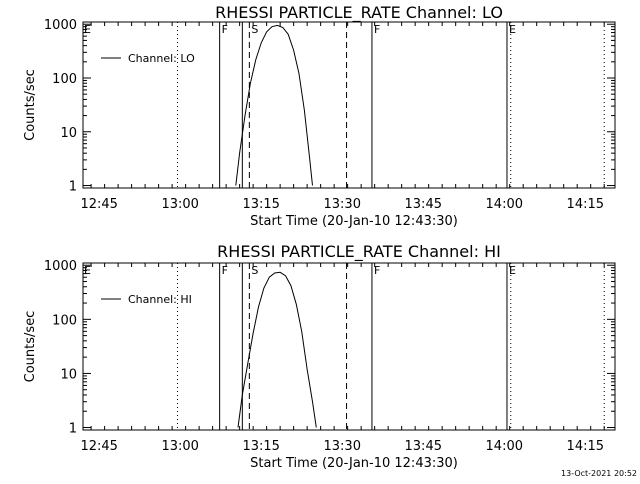 This screenshot has height=484, width=640. What do you see at coordinates (599, 473) in the screenshot?
I see `footer-timestamp: 13-Oct-2021 20:52` at bounding box center [599, 473].